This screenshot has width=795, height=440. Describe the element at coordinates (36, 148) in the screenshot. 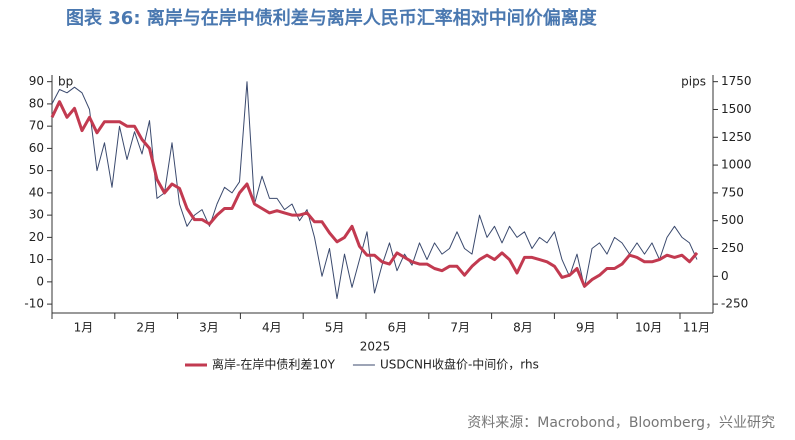

I see `y-tick-label: 60` at that location.